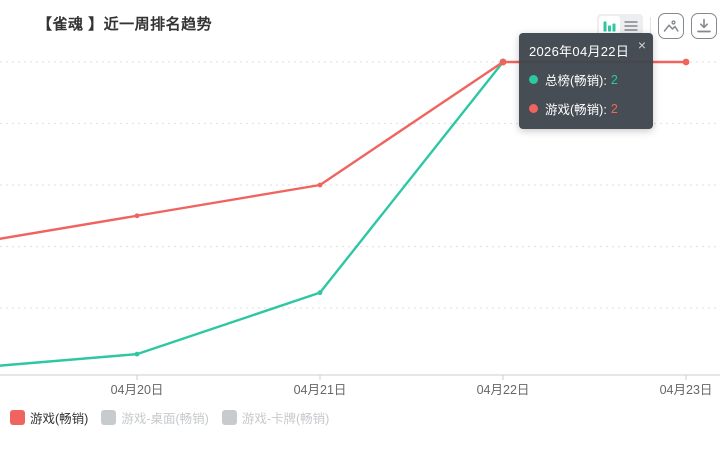 The height and width of the screenshot is (454, 720). What do you see at coordinates (320, 390) in the screenshot?
I see `x-axis-label: 04月21日` at bounding box center [320, 390].